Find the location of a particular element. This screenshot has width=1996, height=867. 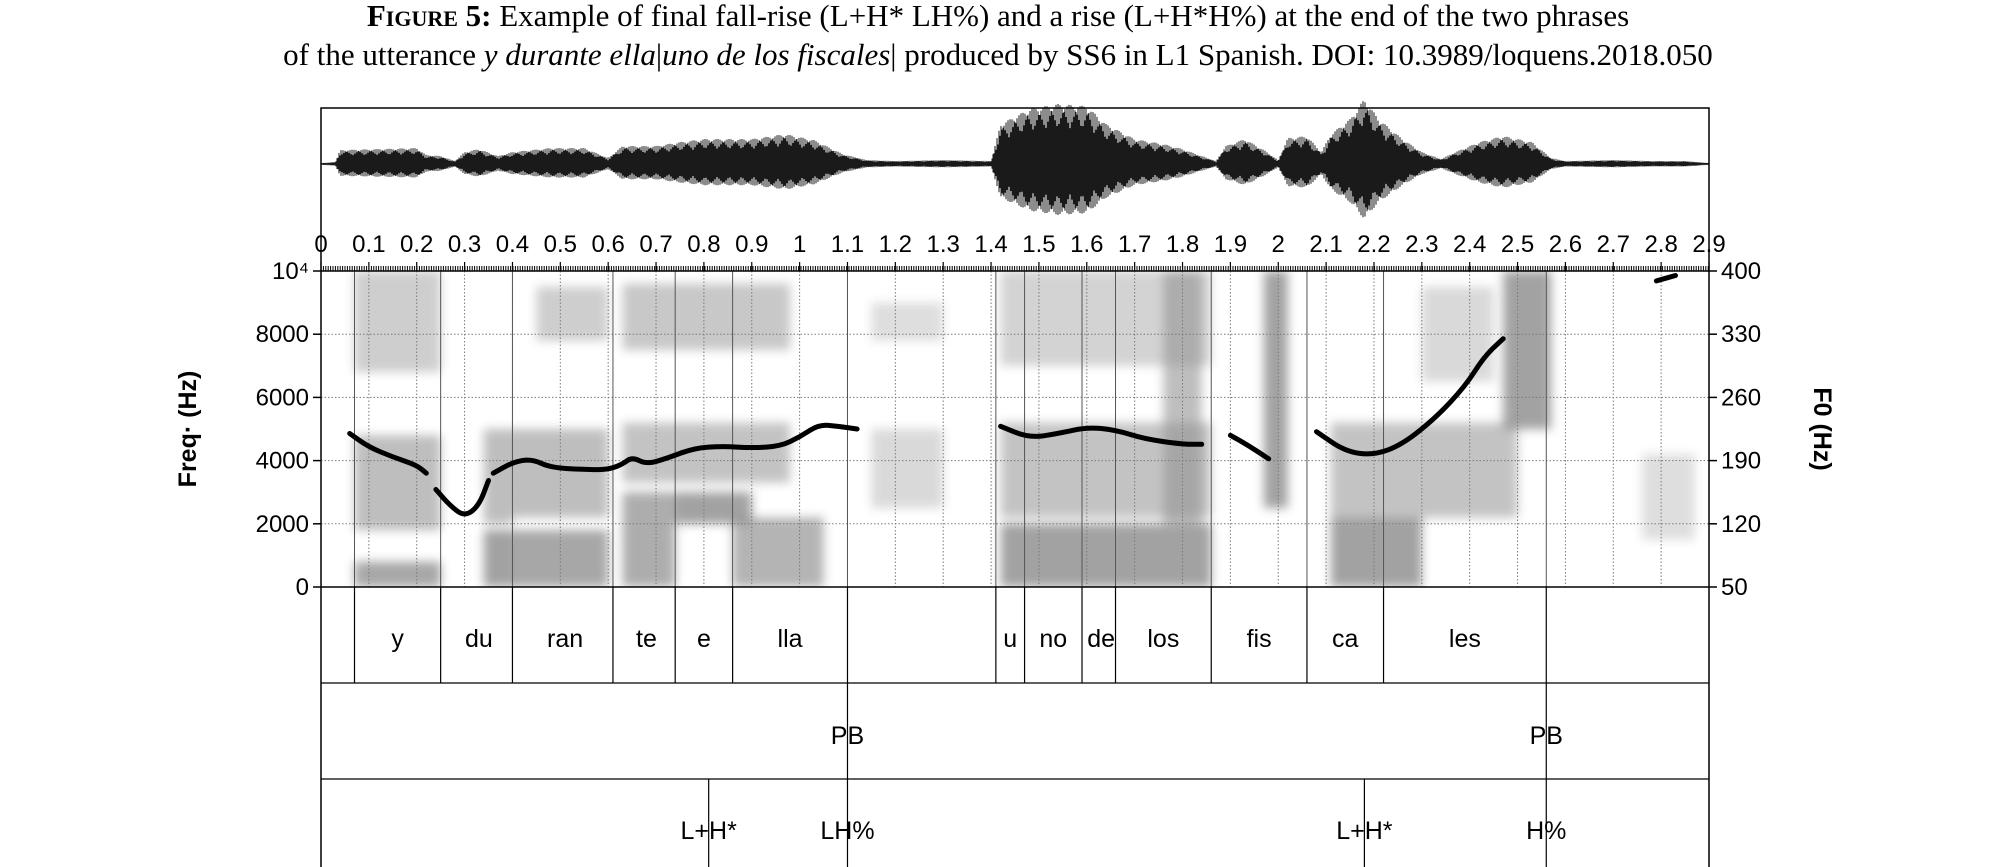

time-tick-label: 1.1 is located at coordinates (847, 244).